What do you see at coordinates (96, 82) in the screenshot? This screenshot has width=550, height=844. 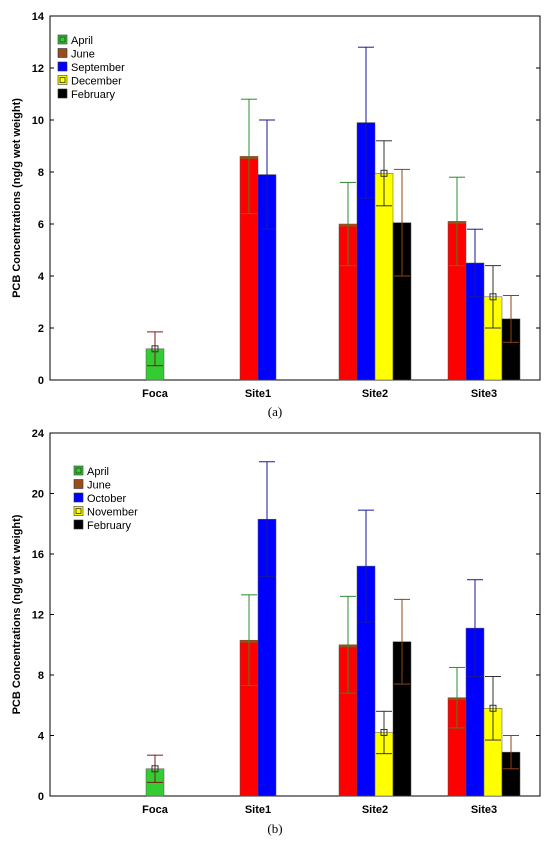 I see `legend-label-december: December` at bounding box center [96, 82].